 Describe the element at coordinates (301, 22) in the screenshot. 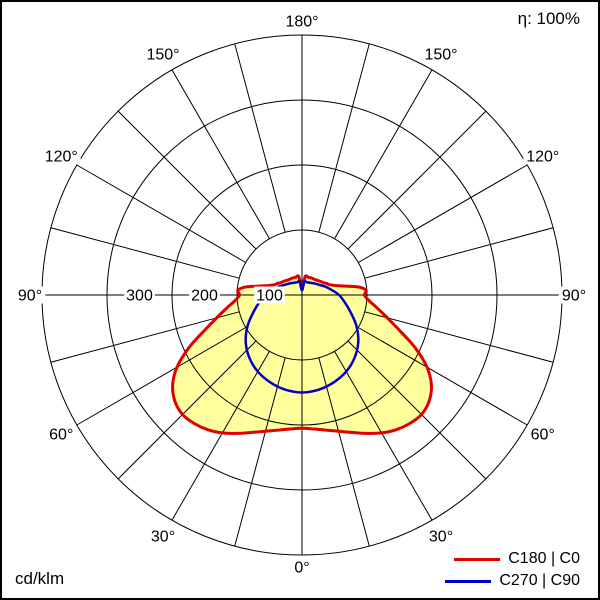

I see `svg-text: 180°` at that location.